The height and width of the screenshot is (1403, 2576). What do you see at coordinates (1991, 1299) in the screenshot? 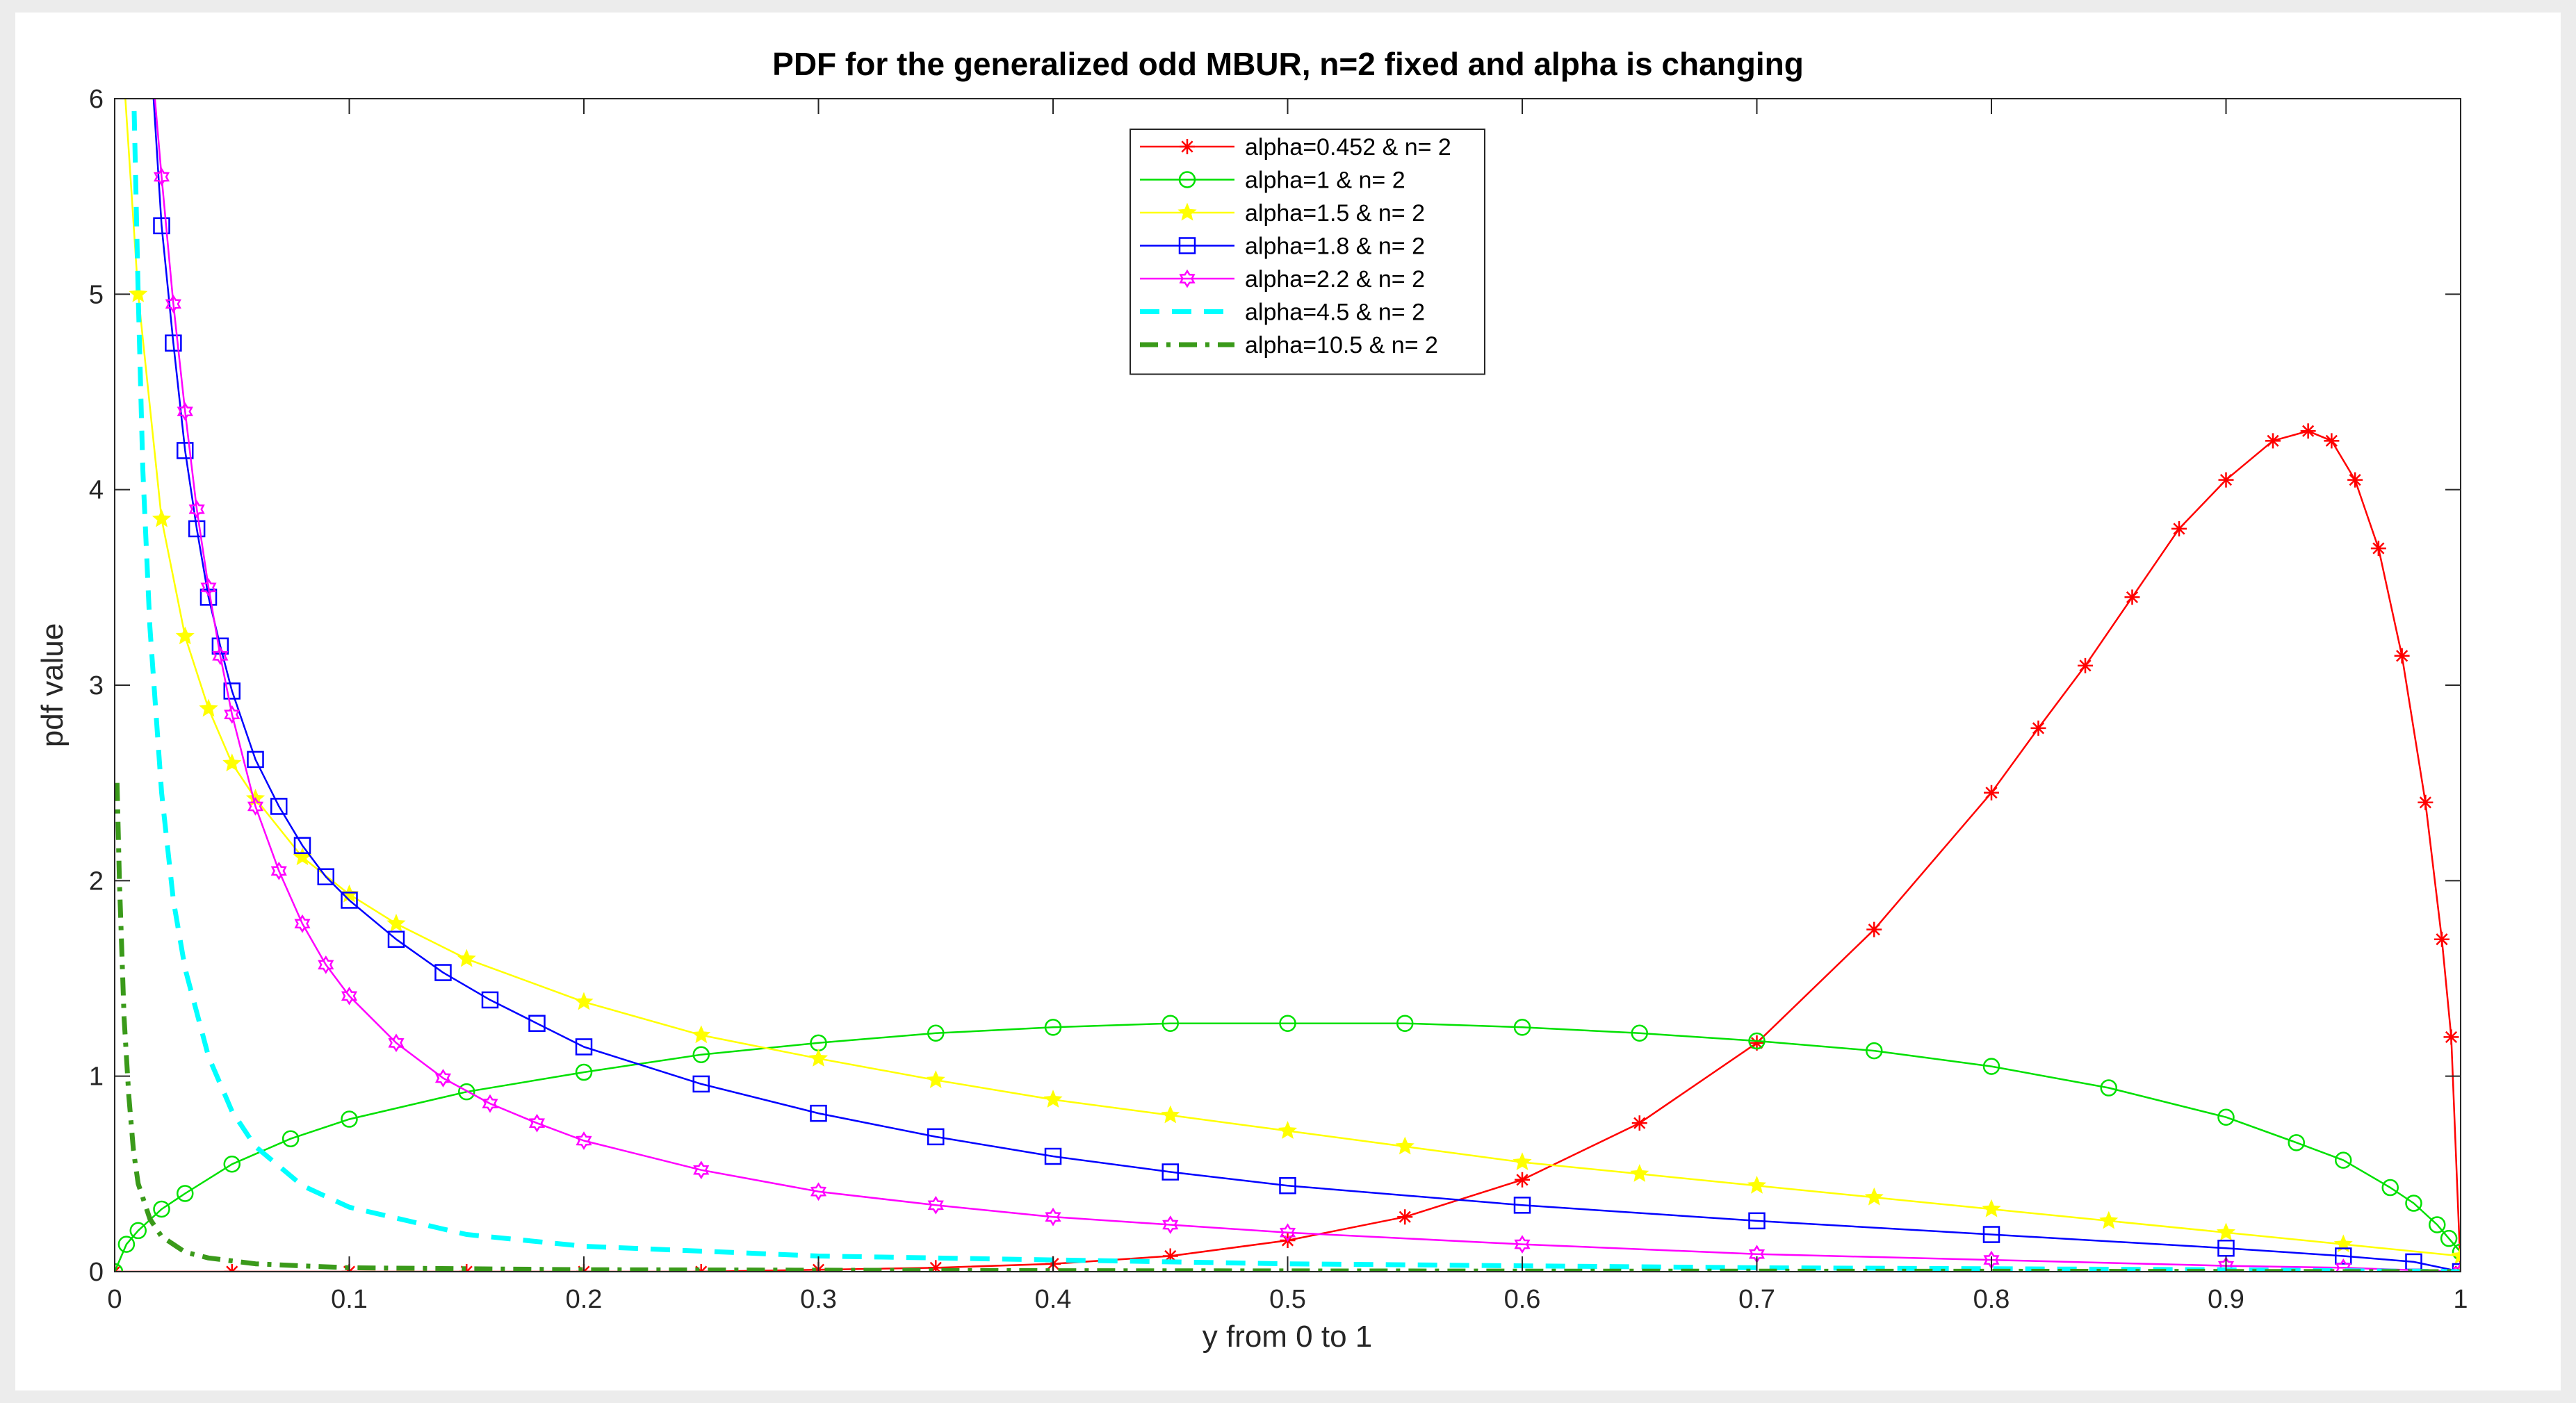
I see `x-tick-label: 0.8` at bounding box center [1991, 1299].